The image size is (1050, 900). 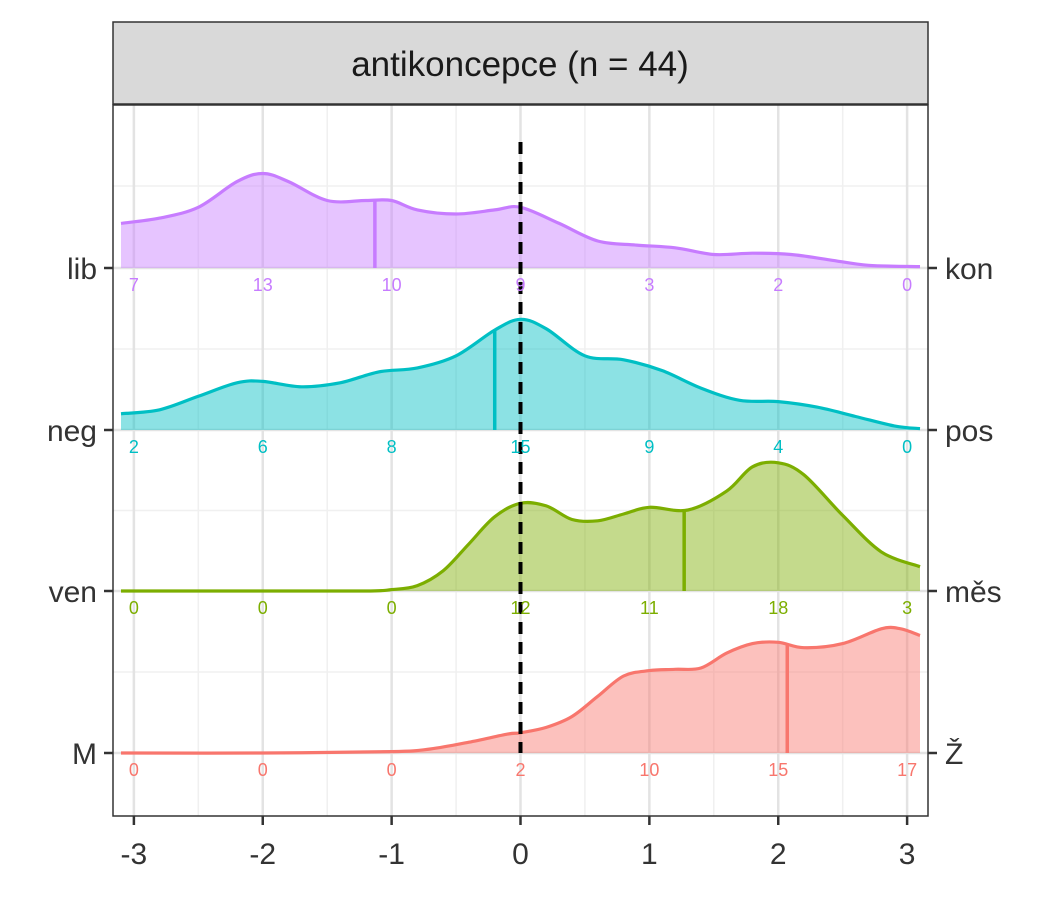 What do you see at coordinates (134, 854) in the screenshot?
I see `x-tick-label: -3` at bounding box center [134, 854].